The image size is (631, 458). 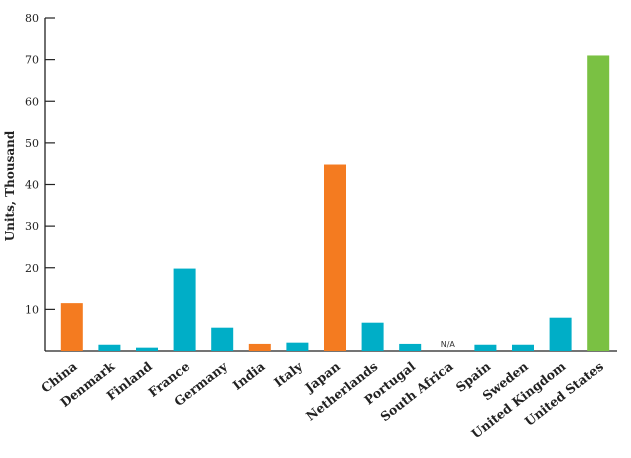 What do you see at coordinates (410, 347) in the screenshot?
I see `bar-portugal` at bounding box center [410, 347].